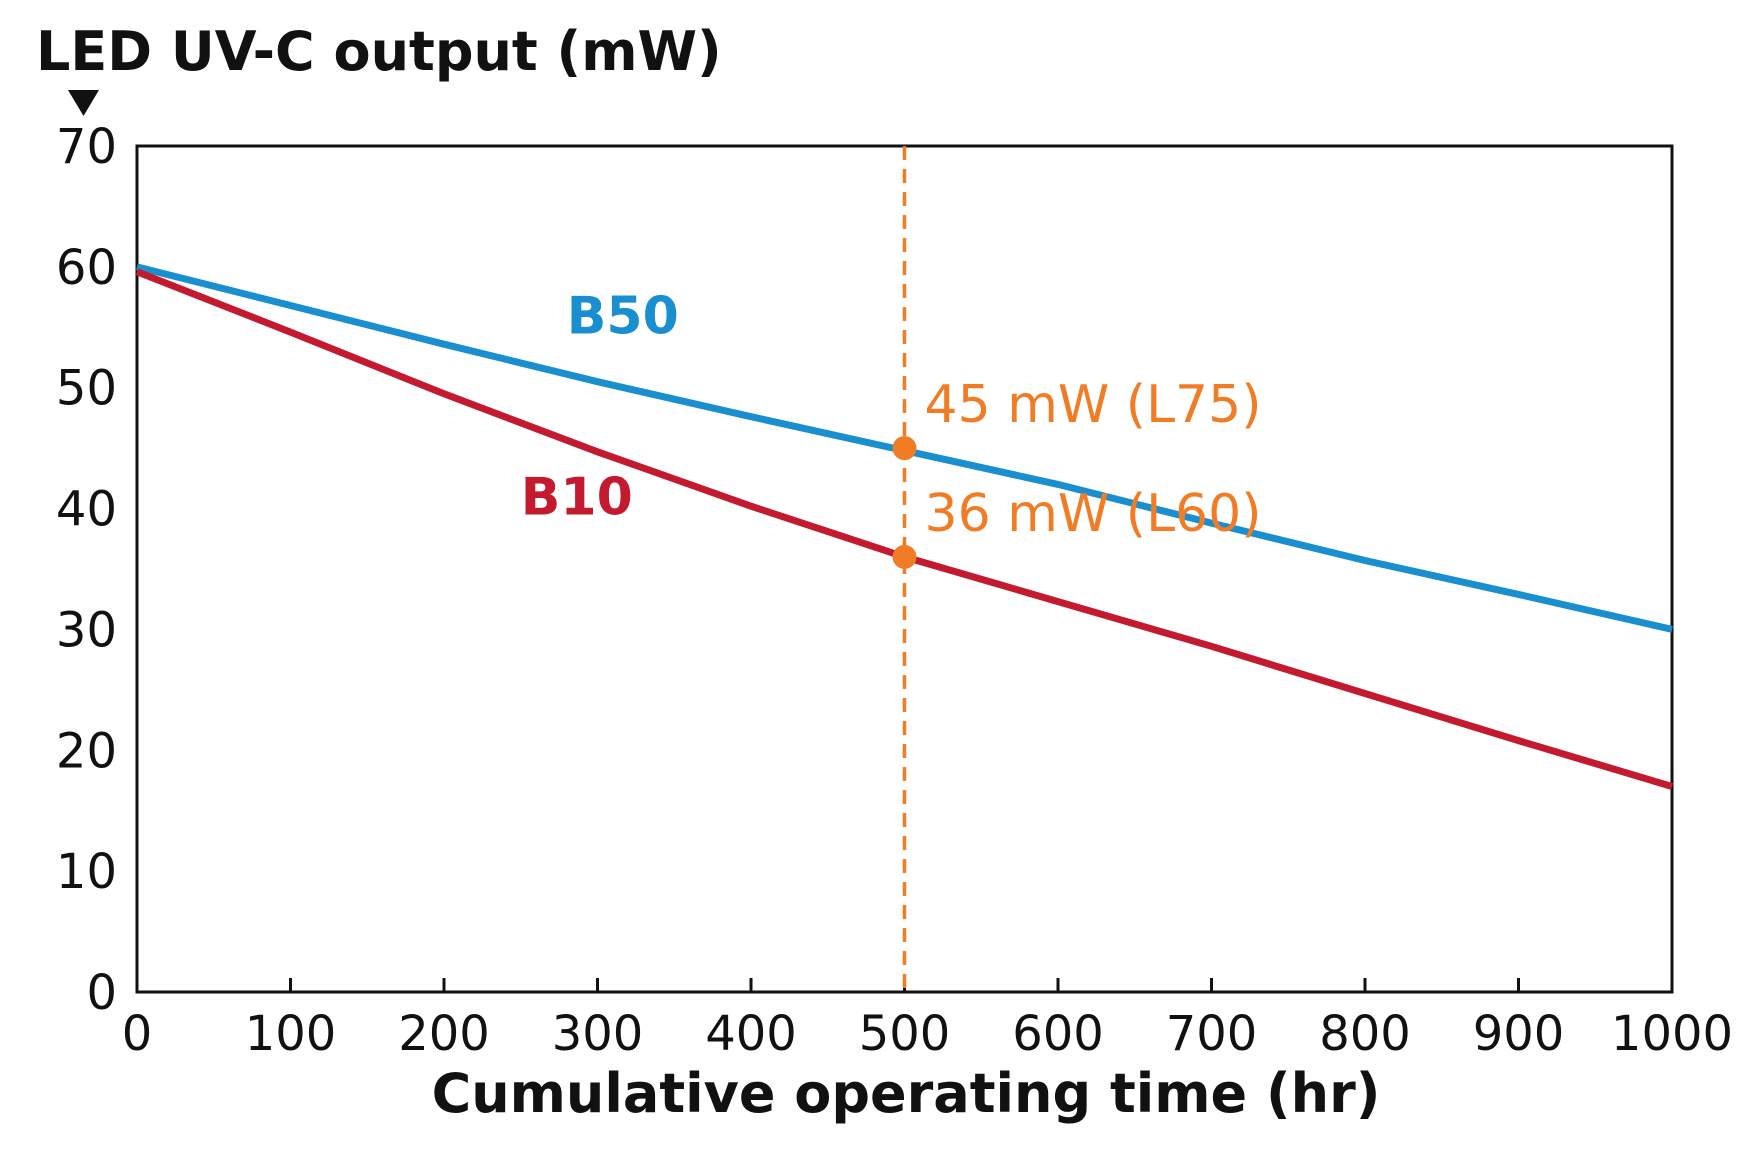 The height and width of the screenshot is (1154, 1753). Describe the element at coordinates (1093, 514) in the screenshot. I see `annotation-label: 36 mW (L60)` at that location.